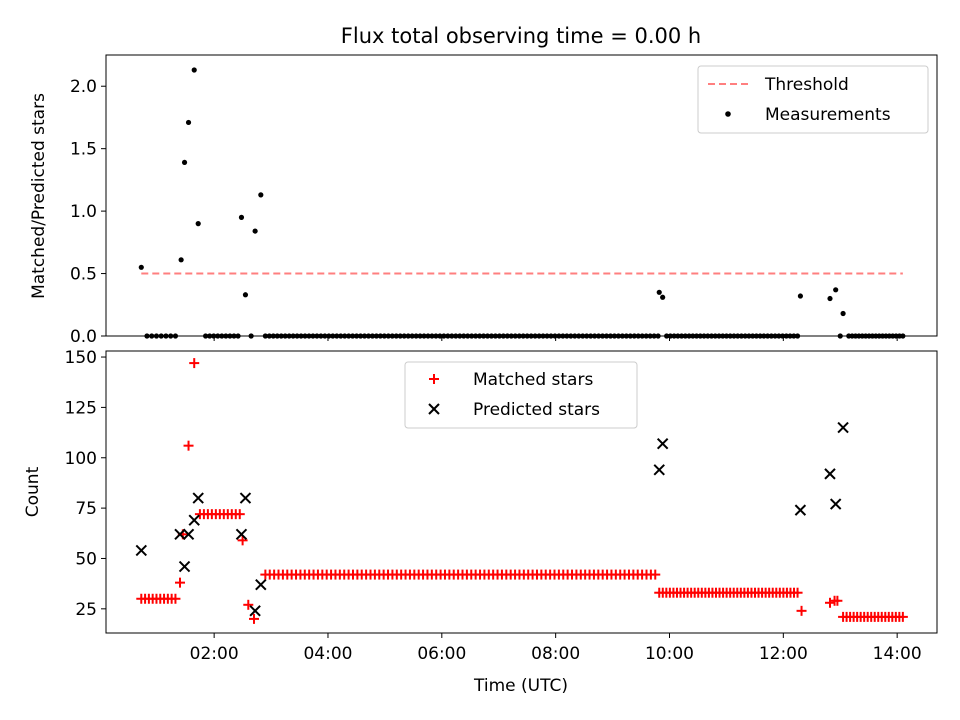 This screenshot has height=720, width=960. Describe the element at coordinates (83, 337) in the screenshot. I see `y-tick-label: 0.0` at that location.